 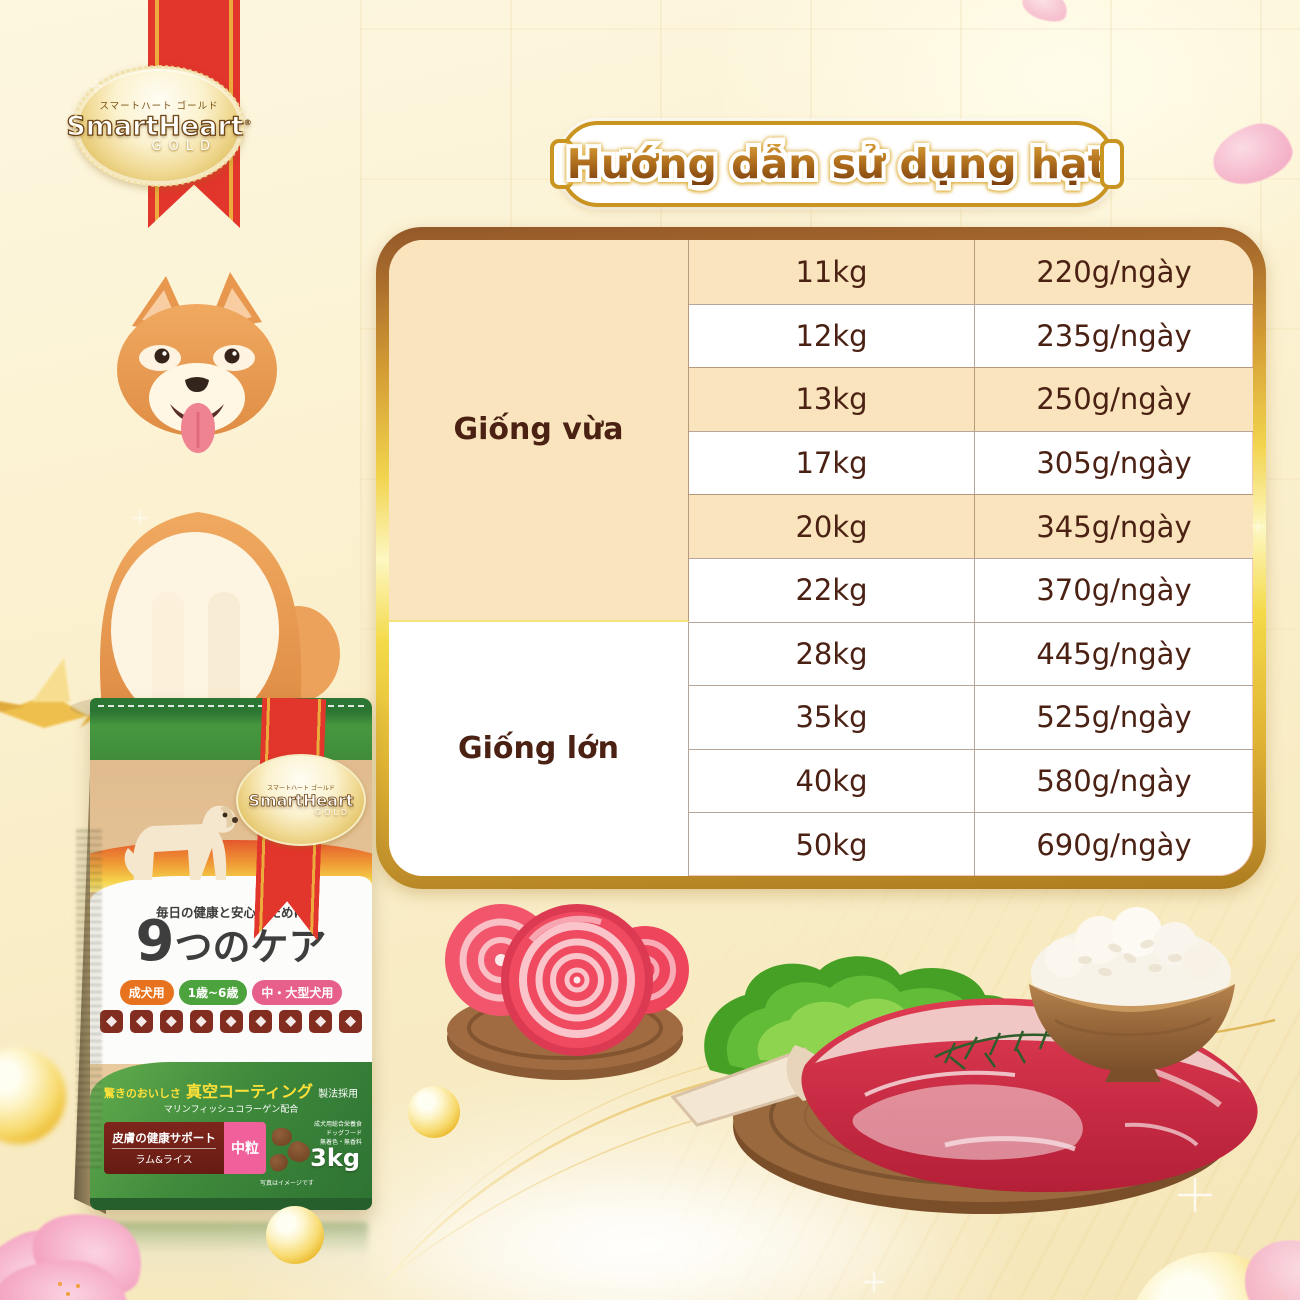 What do you see at coordinates (297, 992) in the screenshot?
I see `badge-size: 中・大型犬用` at bounding box center [297, 992].